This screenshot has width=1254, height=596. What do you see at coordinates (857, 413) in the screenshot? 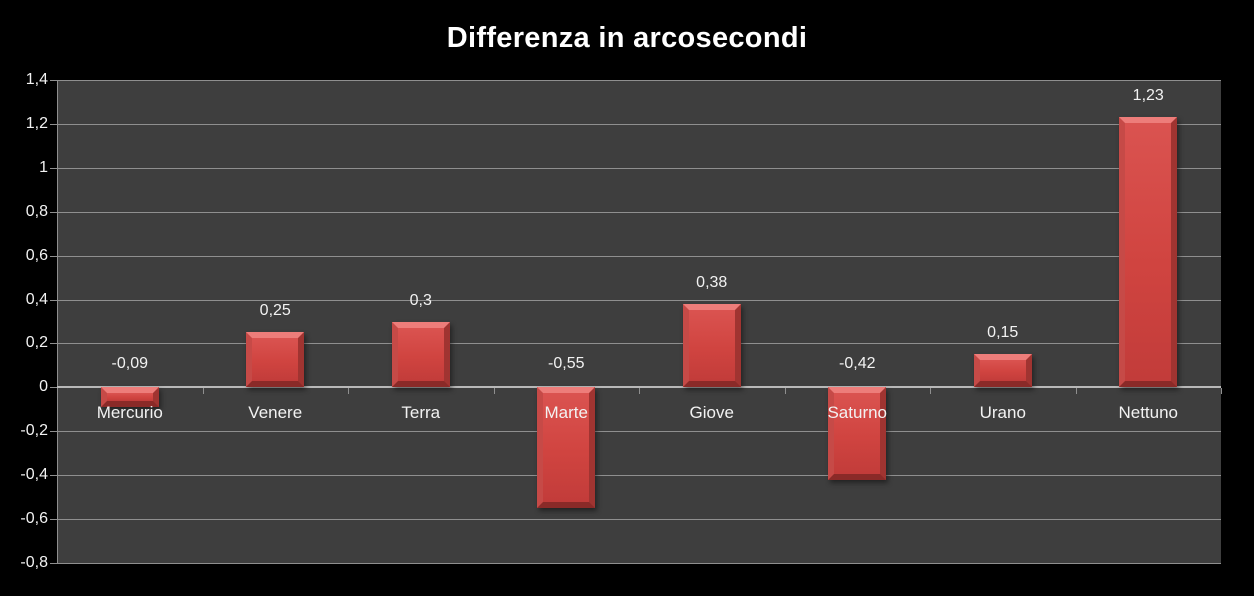
I see `category-label: Saturno` at bounding box center [857, 413].